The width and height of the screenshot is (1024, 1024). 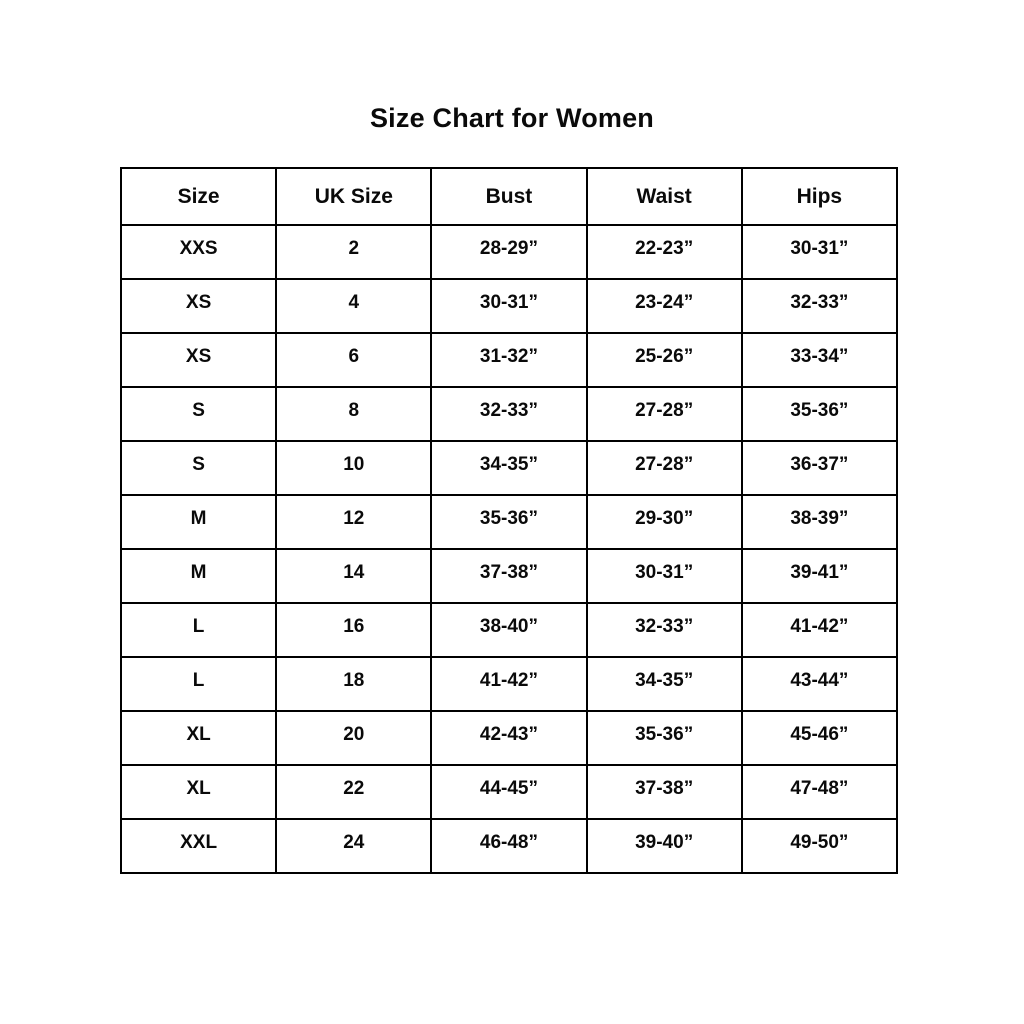 I want to click on table-row: XL 22 44-45” 37-38” 47-48”, so click(x=509, y=792).